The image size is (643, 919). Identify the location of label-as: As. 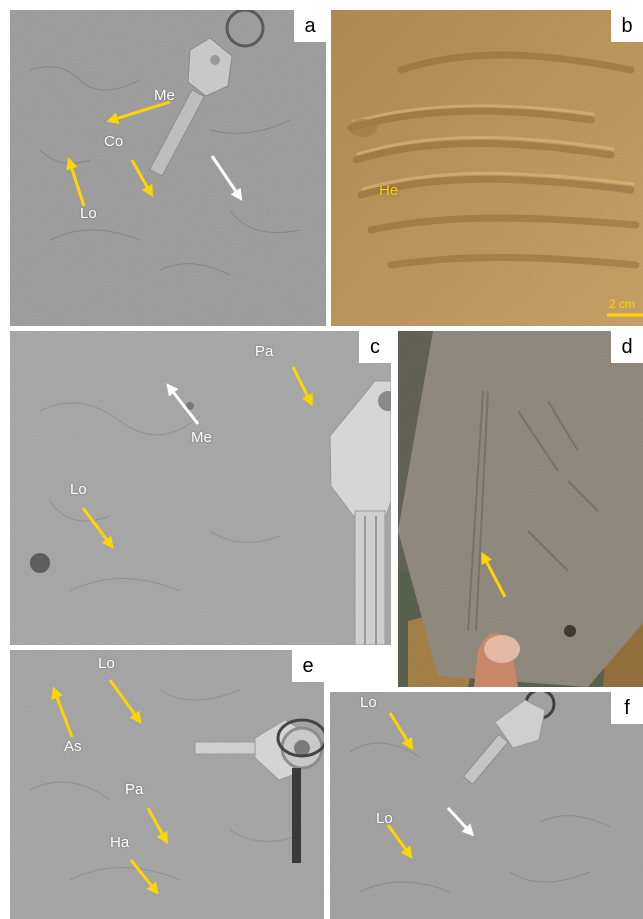
(73, 746).